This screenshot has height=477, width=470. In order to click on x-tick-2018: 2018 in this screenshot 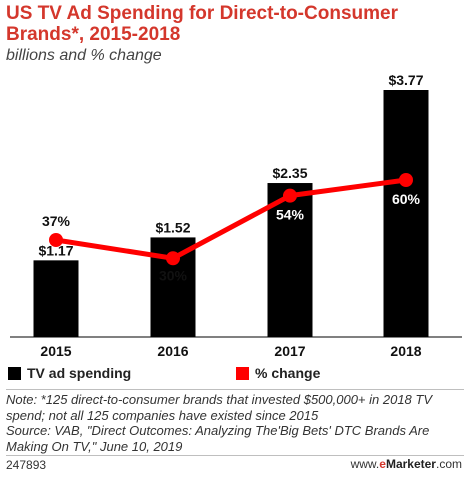, I will do `click(405, 351)`.